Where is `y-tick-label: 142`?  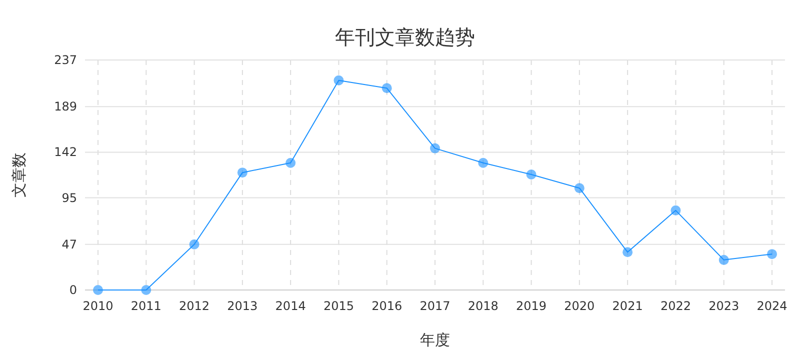 y-tick-label: 142 is located at coordinates (65, 152).